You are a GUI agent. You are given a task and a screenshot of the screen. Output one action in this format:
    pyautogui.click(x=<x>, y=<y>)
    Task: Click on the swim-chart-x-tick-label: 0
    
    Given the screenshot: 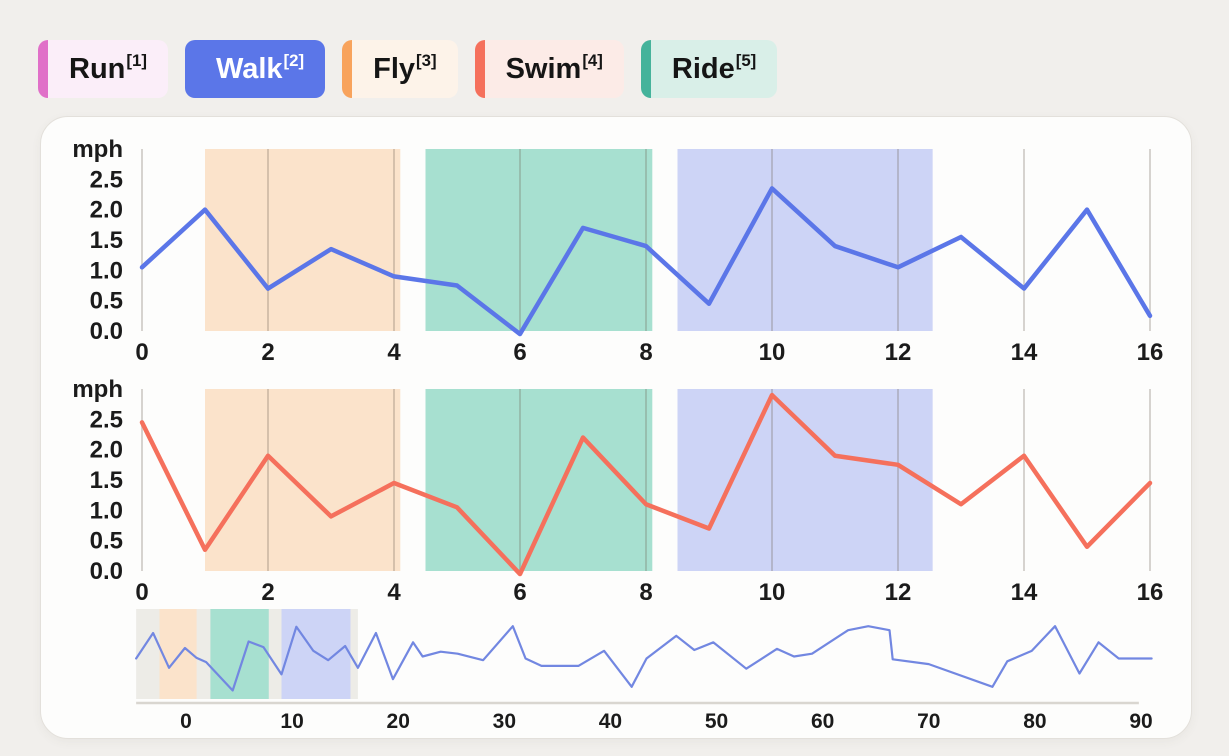 What is the action you would take?
    pyautogui.click(x=141, y=592)
    